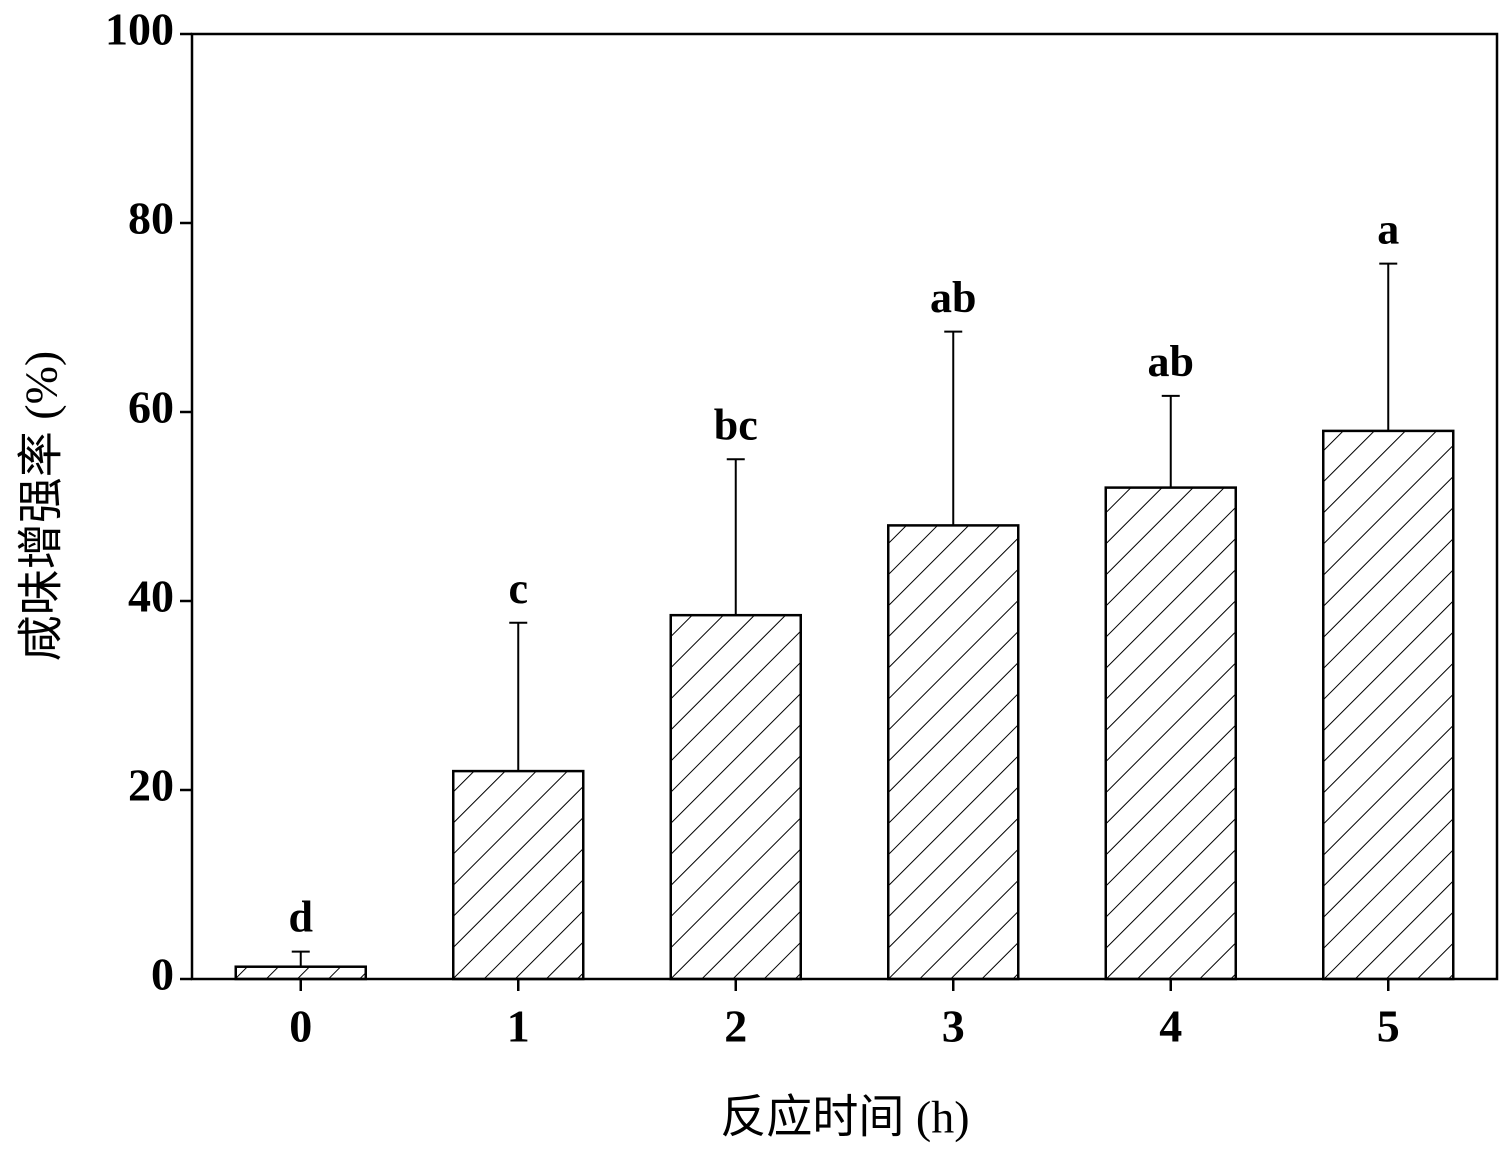  I want to click on y-tick-label: 40, so click(151, 596).